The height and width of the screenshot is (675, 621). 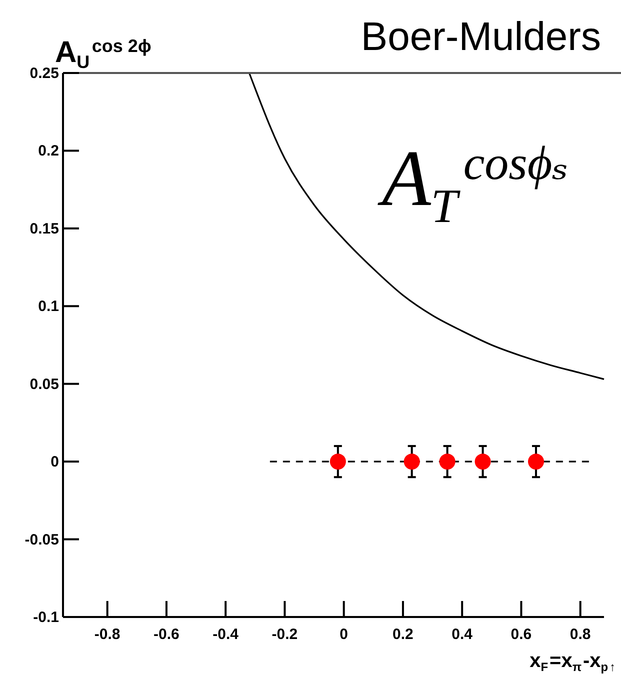 I want to click on y-tick-label: 0.15, so click(x=44, y=229).